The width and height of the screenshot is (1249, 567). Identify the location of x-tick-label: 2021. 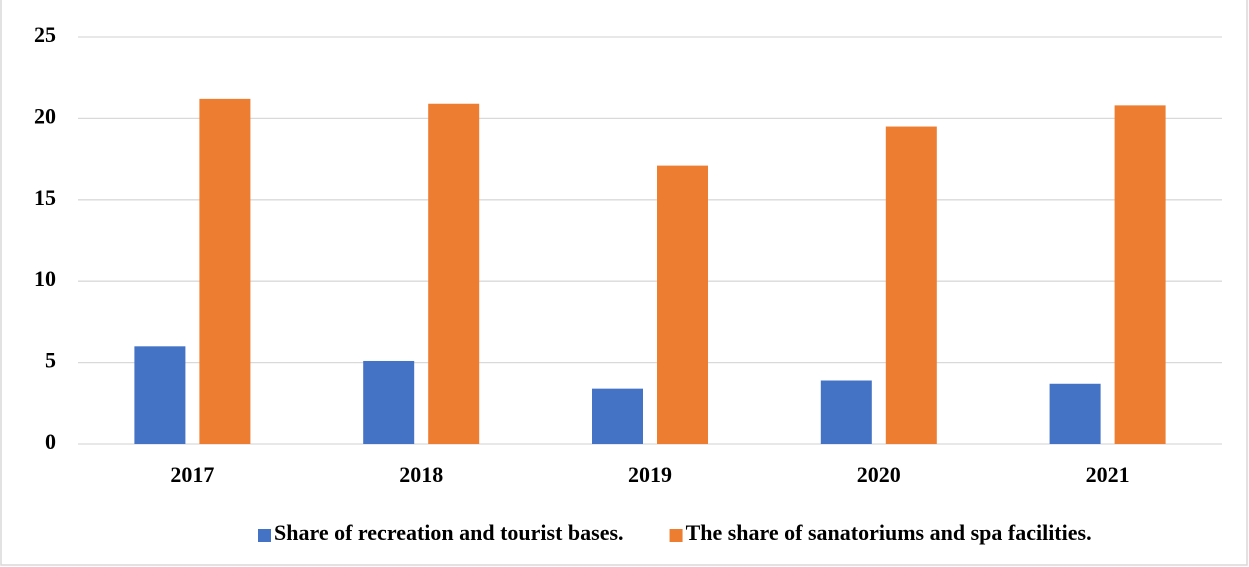
(1108, 474).